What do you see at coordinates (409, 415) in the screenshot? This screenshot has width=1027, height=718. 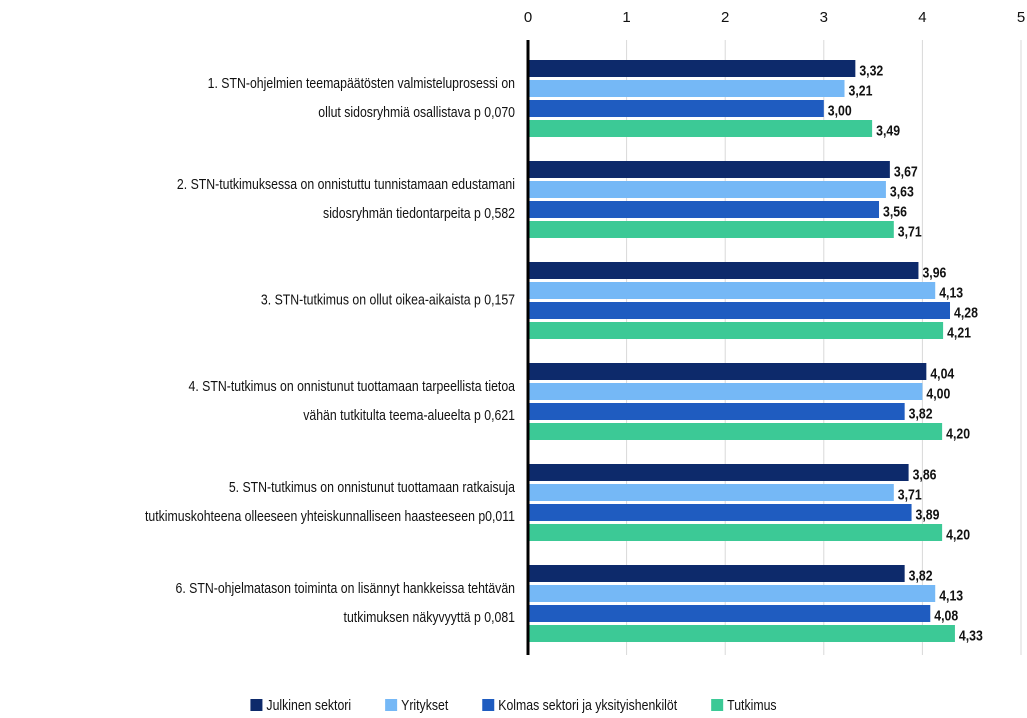 I see `category-label: vähän tutkitulta teema-alueelta p 0,621` at bounding box center [409, 415].